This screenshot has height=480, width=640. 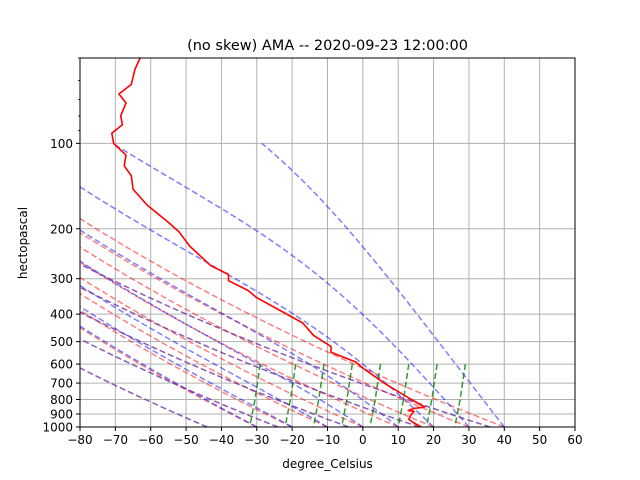 What do you see at coordinates (256, 440) in the screenshot?
I see `x-tick-label: −30` at bounding box center [256, 440].